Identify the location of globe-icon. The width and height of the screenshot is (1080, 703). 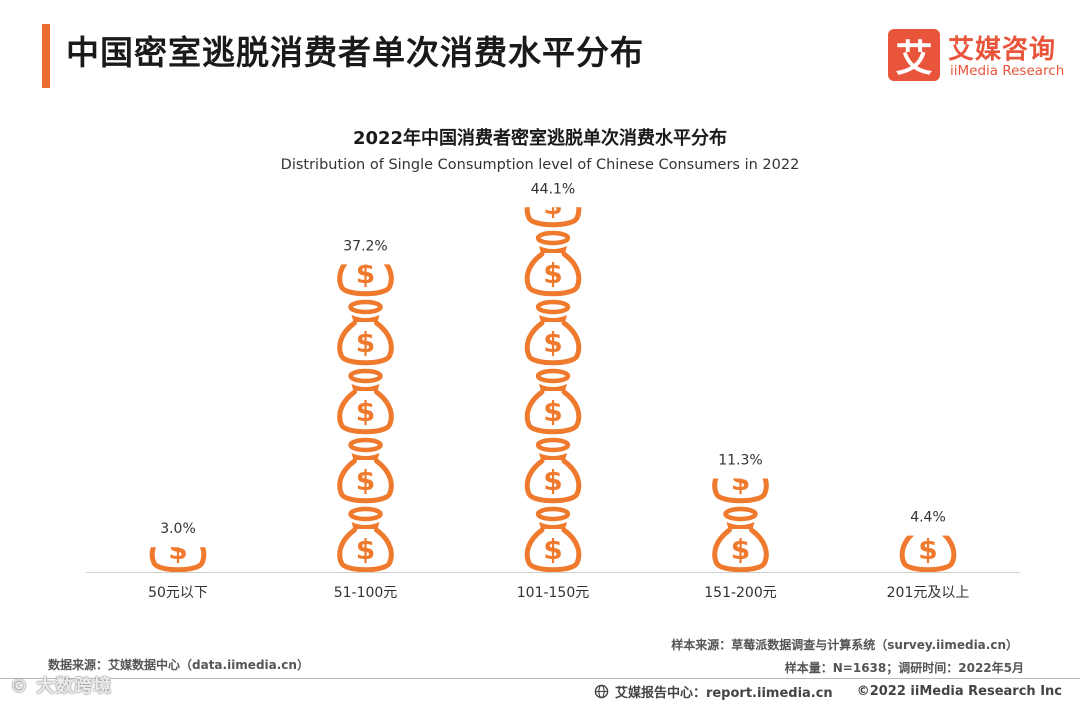
(601, 691).